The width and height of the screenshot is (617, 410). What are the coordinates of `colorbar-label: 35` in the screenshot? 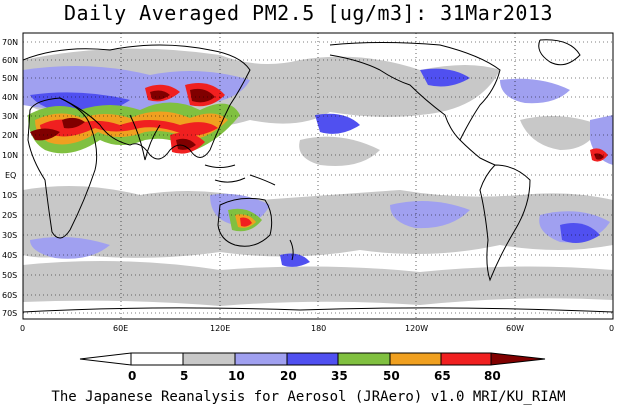 It's located at (339, 376).